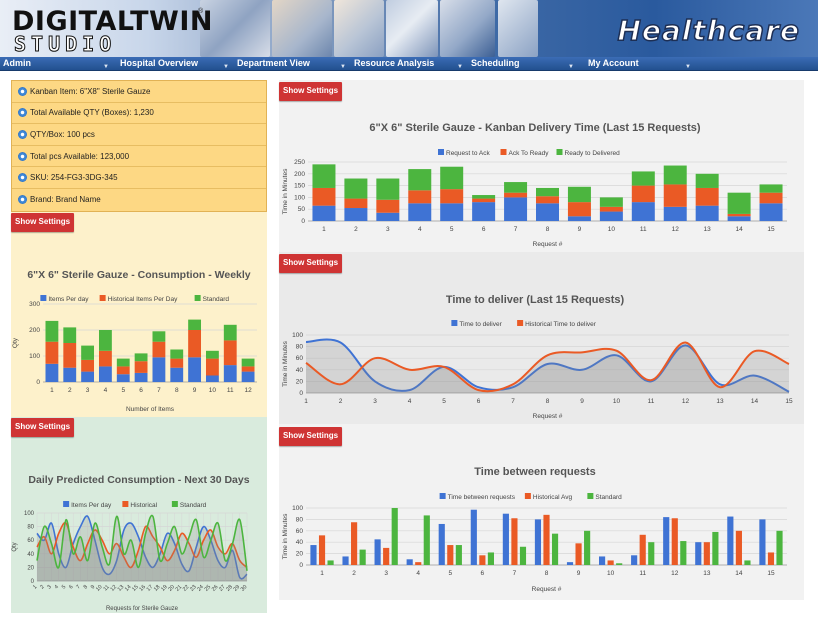 The height and width of the screenshot is (618, 818). I want to click on legend-label: Standard, so click(193, 505).